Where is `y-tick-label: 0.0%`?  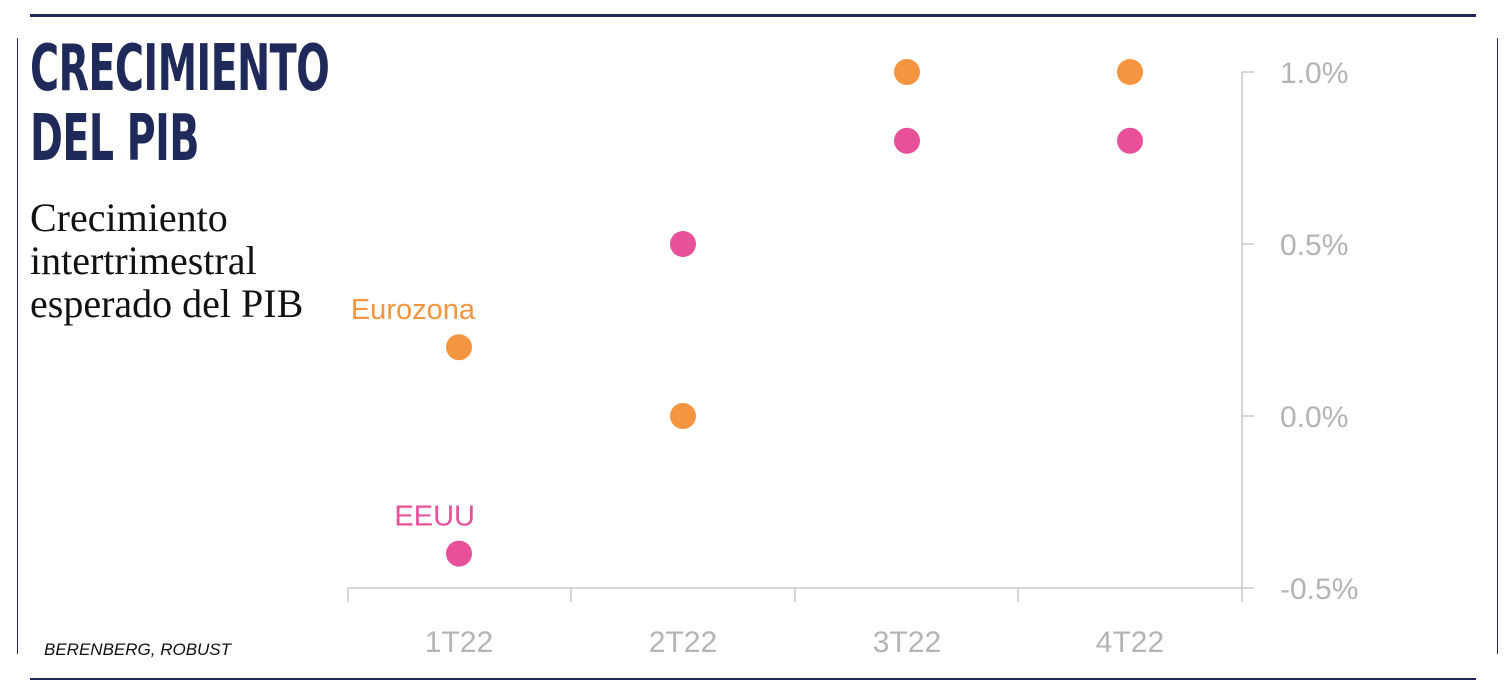 y-tick-label: 0.0% is located at coordinates (1314, 417).